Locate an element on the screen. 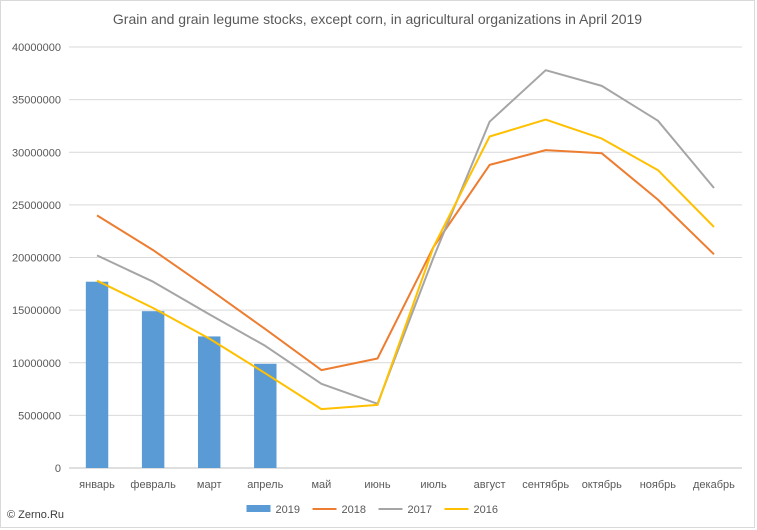 The image size is (757, 530). y-tick-label: 30000000 is located at coordinates (36, 153).